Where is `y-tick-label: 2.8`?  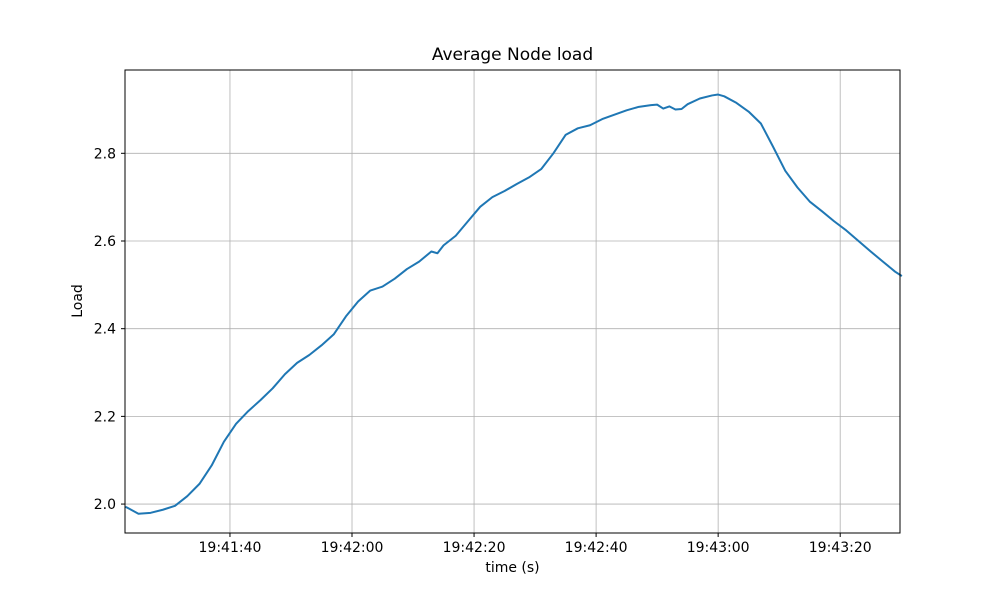 y-tick-label: 2.8 is located at coordinates (105, 154).